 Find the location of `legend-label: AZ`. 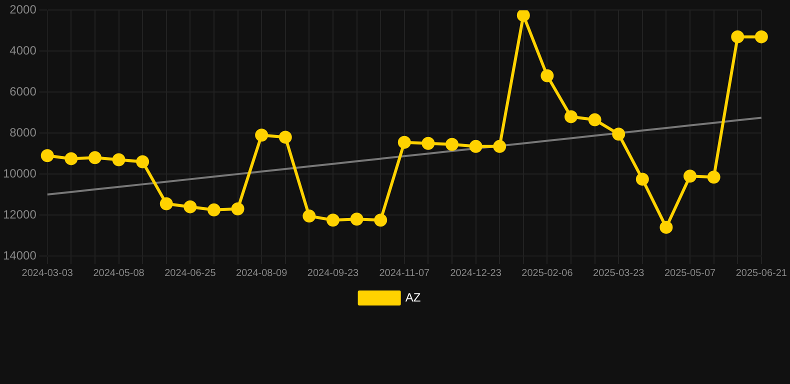

legend-label: AZ is located at coordinates (413, 297).